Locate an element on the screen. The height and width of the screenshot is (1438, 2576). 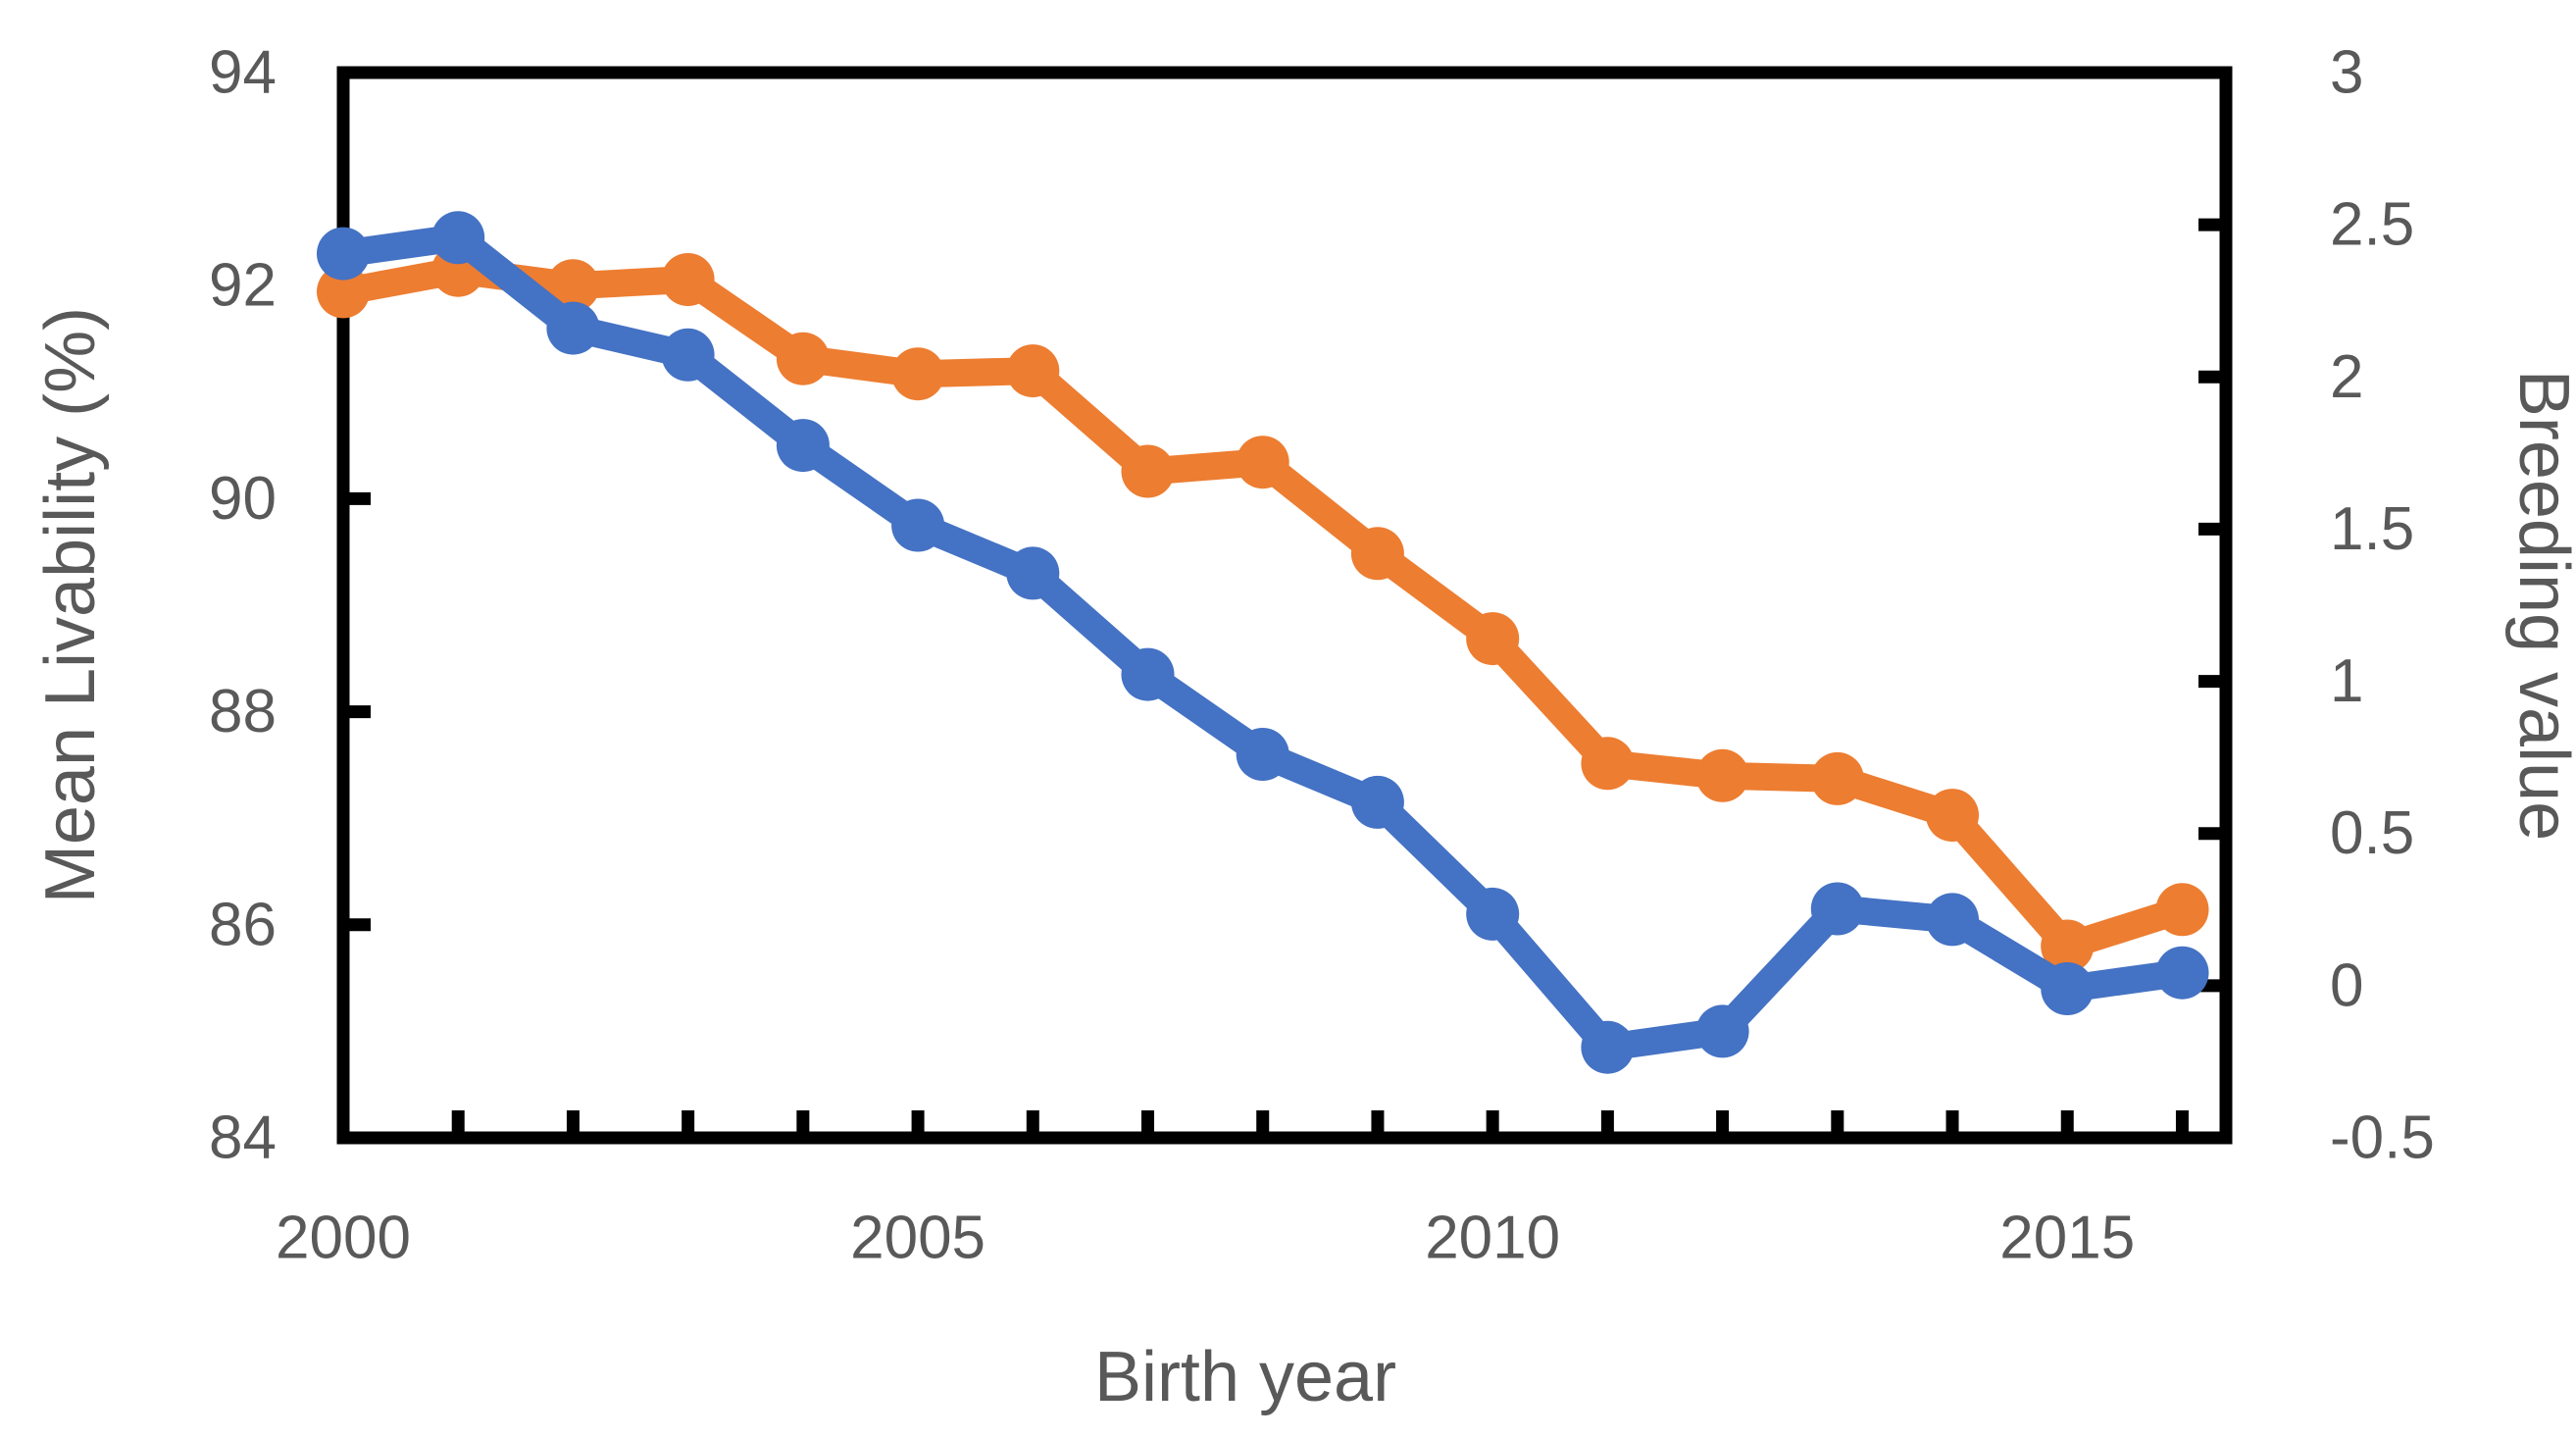
x-tick-label: 2000 is located at coordinates (344, 1239).